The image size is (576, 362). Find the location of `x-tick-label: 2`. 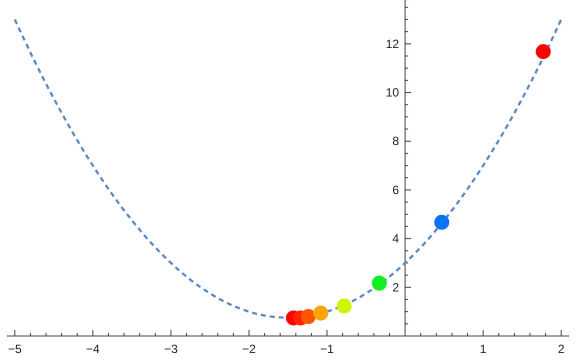

x-tick-label: 2 is located at coordinates (561, 349).